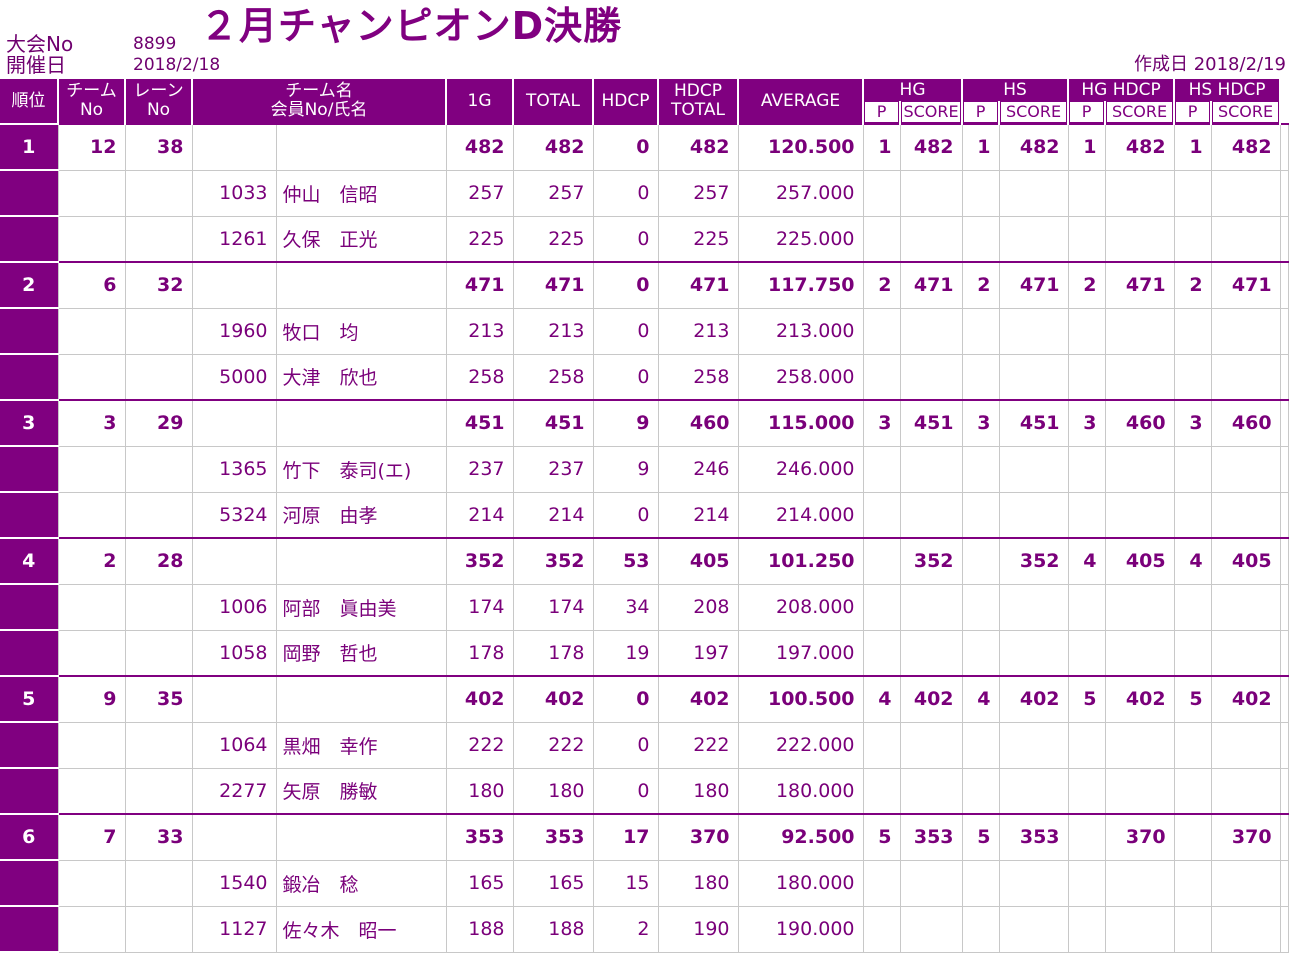 Image resolution: width=1292 pixels, height=953 pixels. What do you see at coordinates (553, 147) in the screenshot?
I see `total-cell: 482` at bounding box center [553, 147].